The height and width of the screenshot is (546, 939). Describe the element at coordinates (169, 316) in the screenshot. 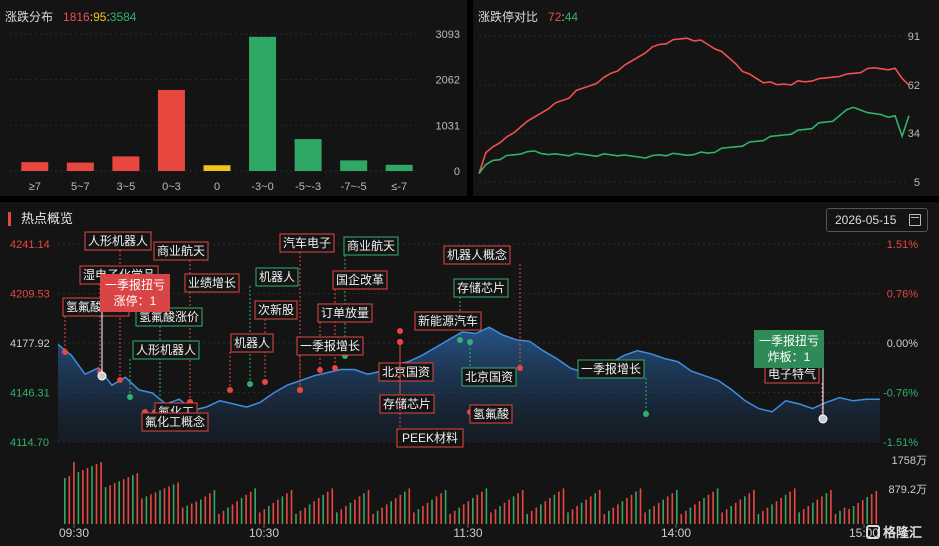

I see `concept-tag-text: 氢氟酸涨价` at that location.